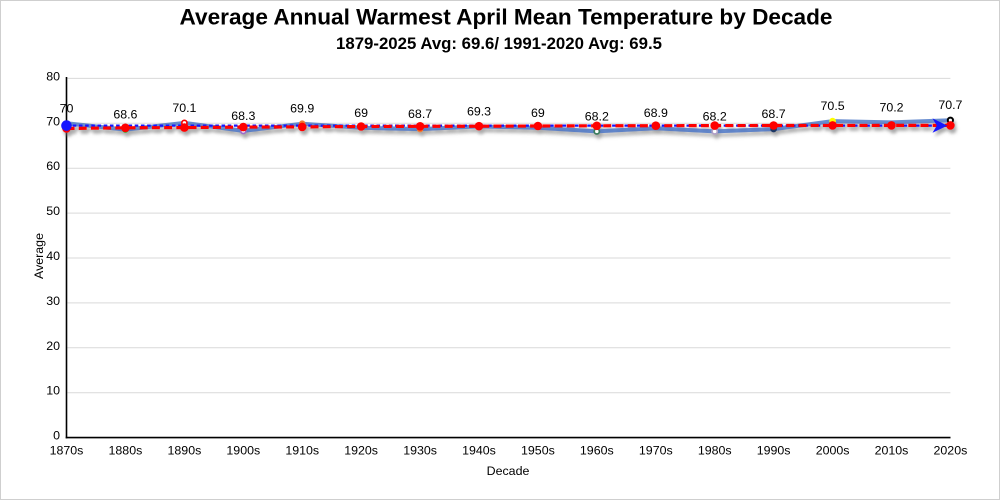 The image size is (1000, 500). Describe the element at coordinates (67, 451) in the screenshot. I see `svg-text: 1870s` at that location.